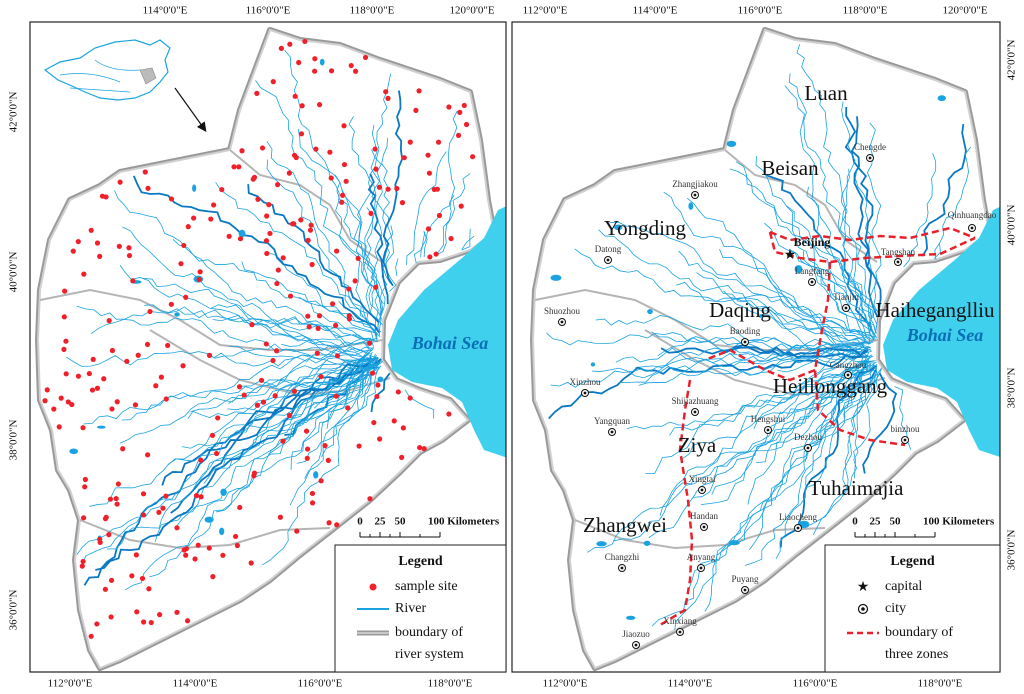 Image resolution: width=1024 pixels, height=694 pixels. Describe the element at coordinates (125, 85) in the screenshot. I see `inset-china` at that location.